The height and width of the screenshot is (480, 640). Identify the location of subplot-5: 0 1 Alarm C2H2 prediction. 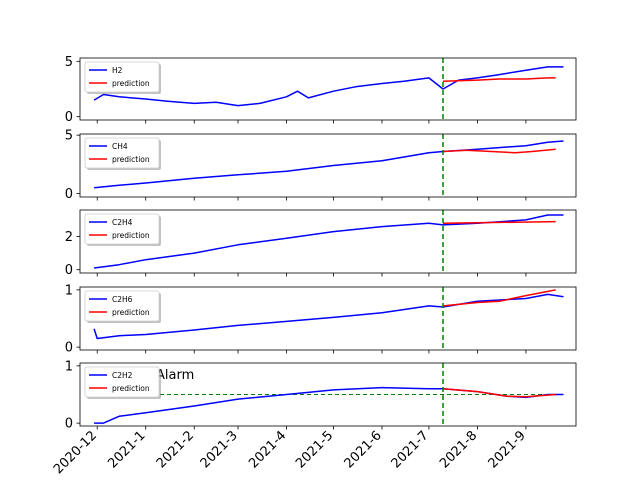
(321, 395).